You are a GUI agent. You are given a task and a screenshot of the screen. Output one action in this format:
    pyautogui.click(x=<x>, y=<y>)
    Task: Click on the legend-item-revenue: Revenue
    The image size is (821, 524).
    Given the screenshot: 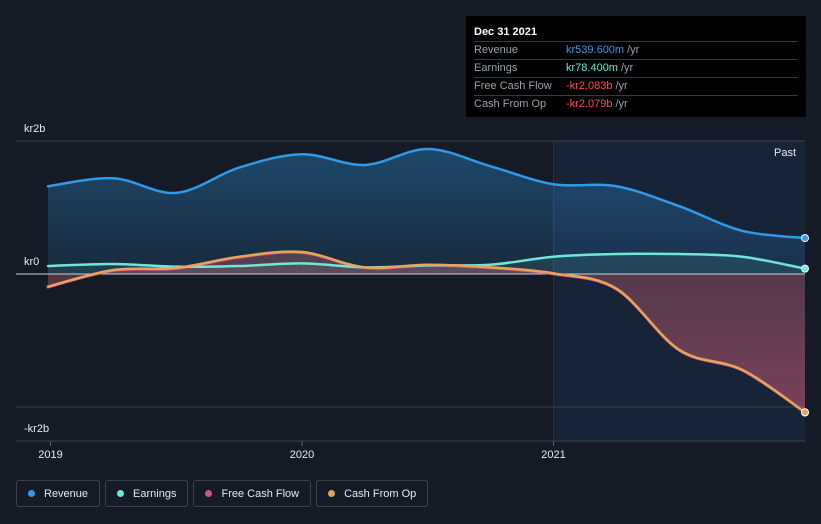 What is the action you would take?
    pyautogui.click(x=58, y=493)
    